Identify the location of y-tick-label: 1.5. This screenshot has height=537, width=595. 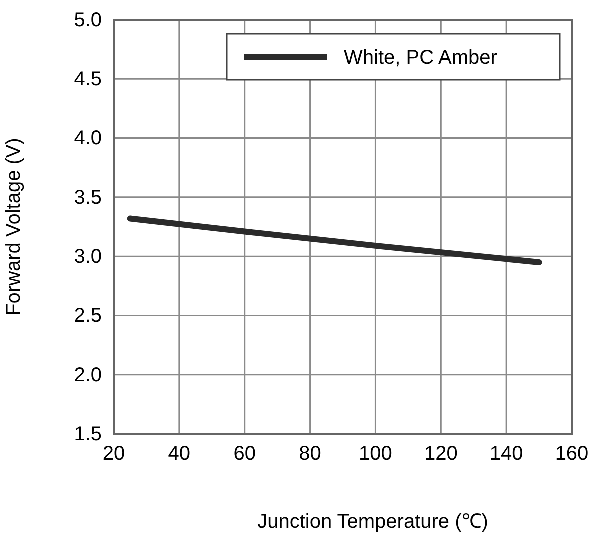
(88, 434).